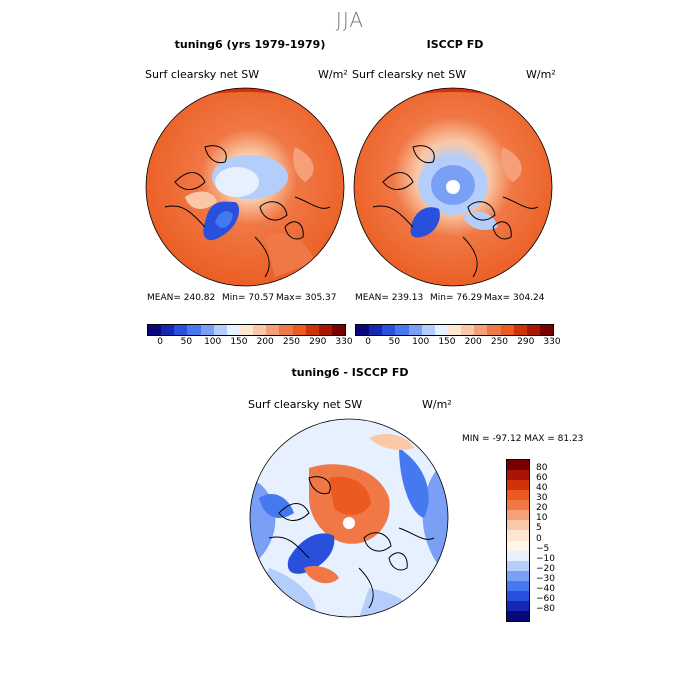 The height and width of the screenshot is (700, 700). What do you see at coordinates (349, 518) in the screenshot?
I see `diff-polar-map` at bounding box center [349, 518].